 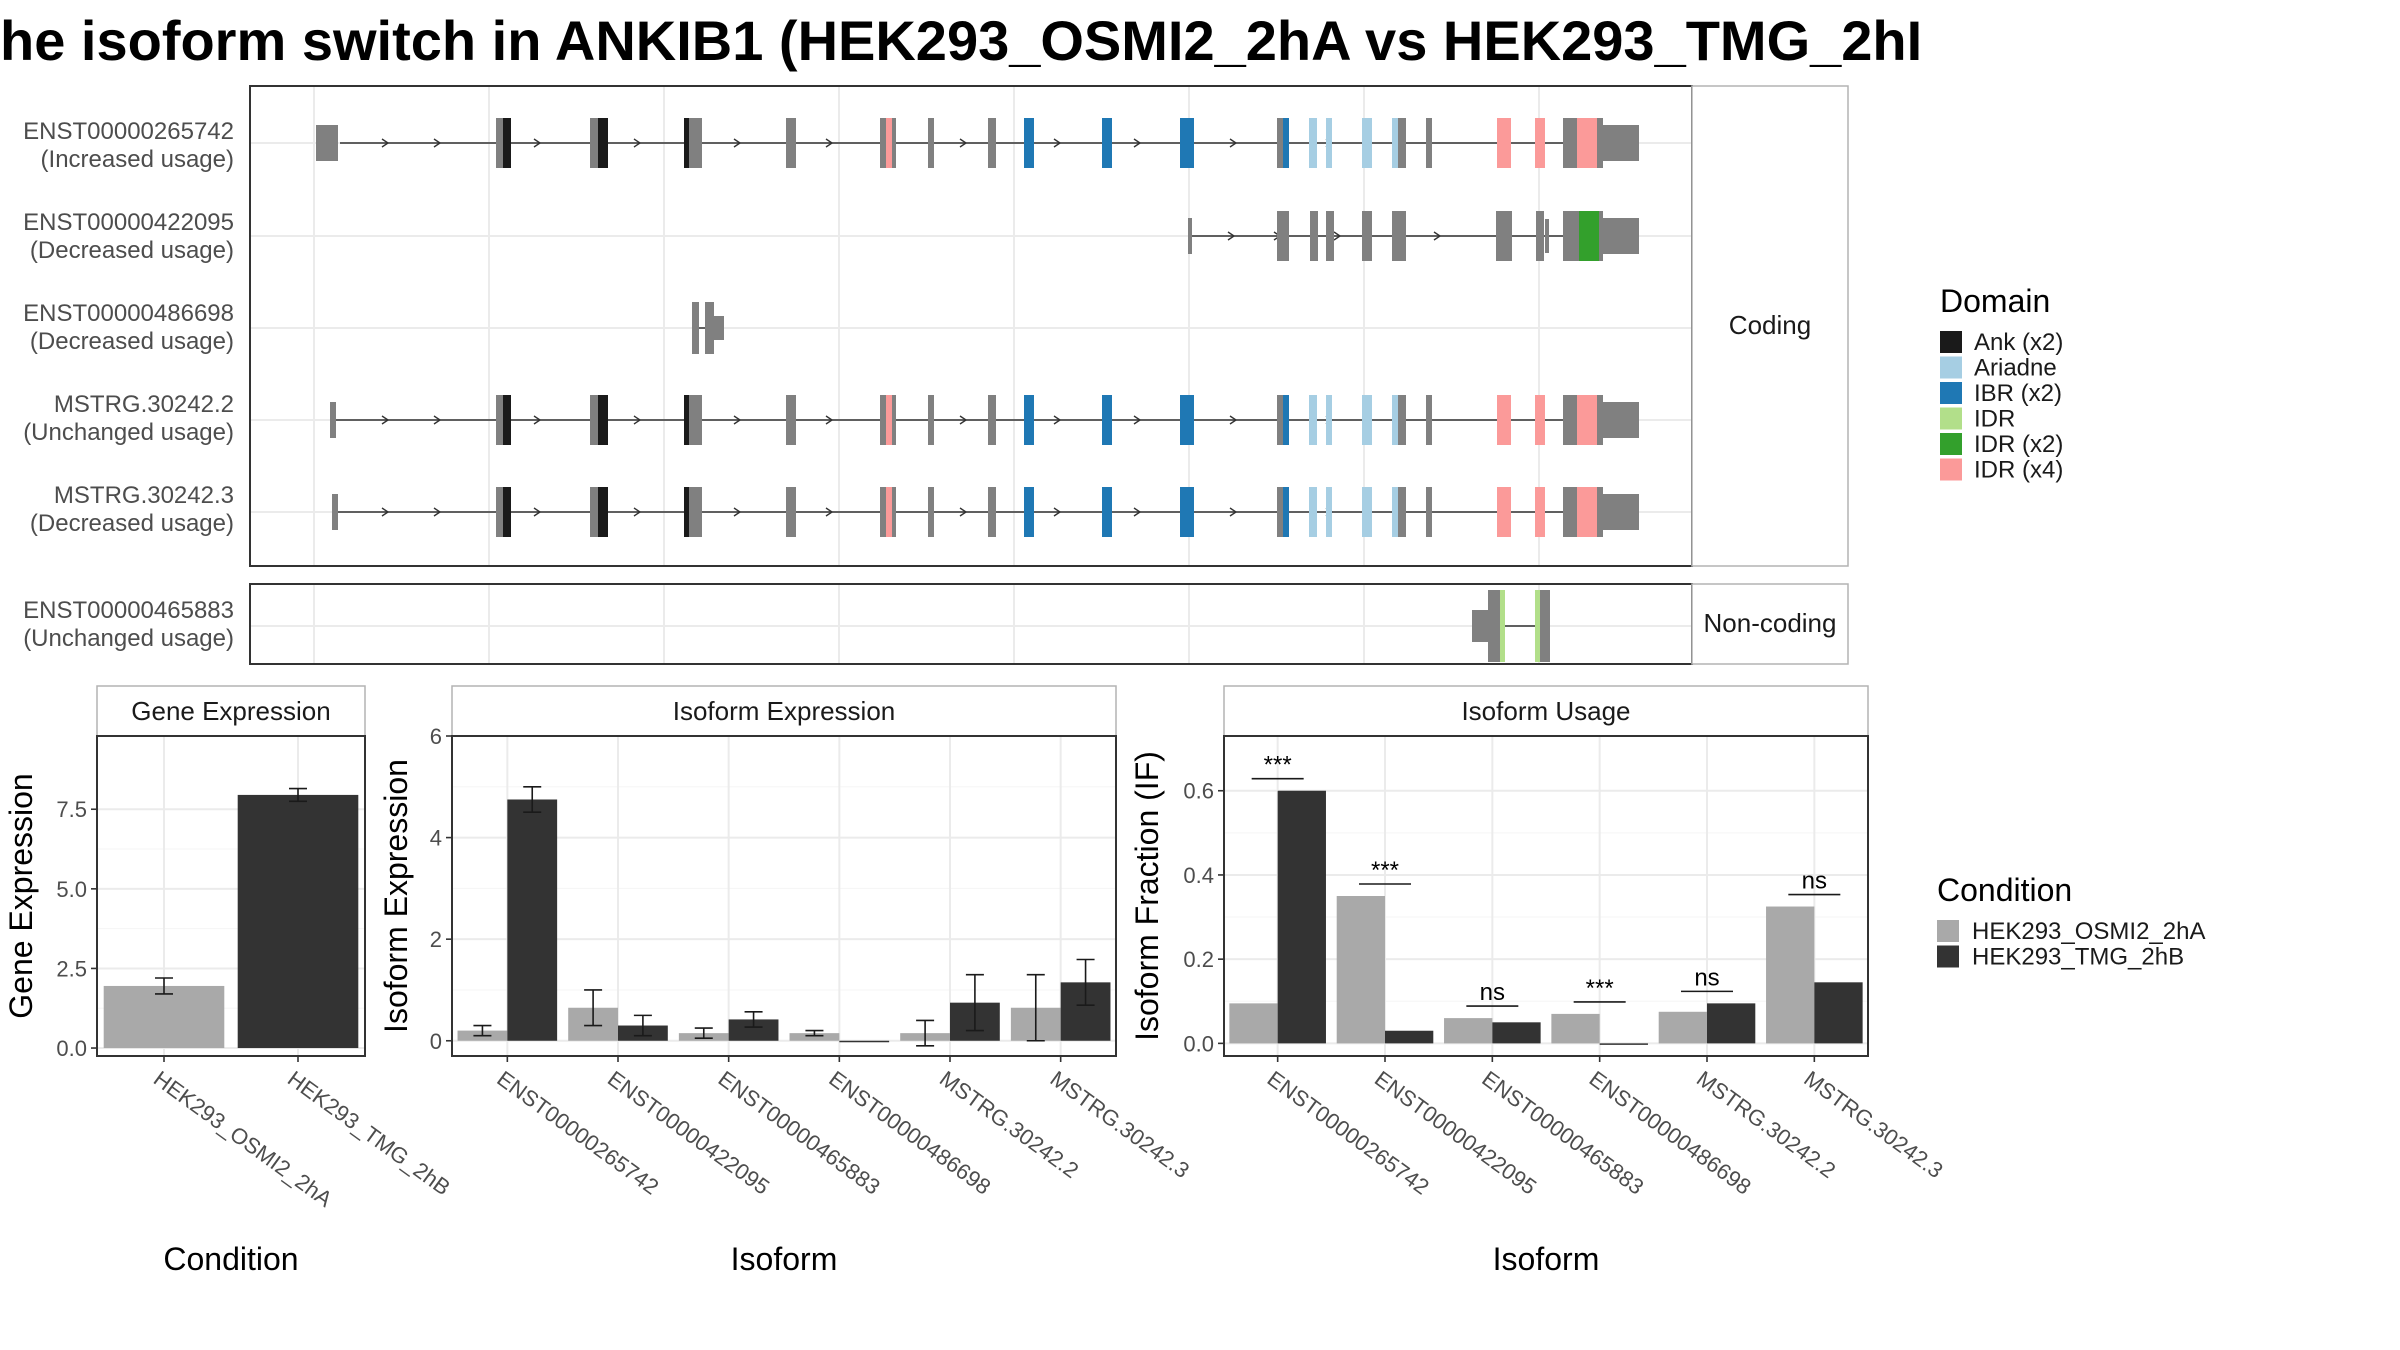 What do you see at coordinates (230, 1259) in the screenshot?
I see `x-axis-label: Condition` at bounding box center [230, 1259].